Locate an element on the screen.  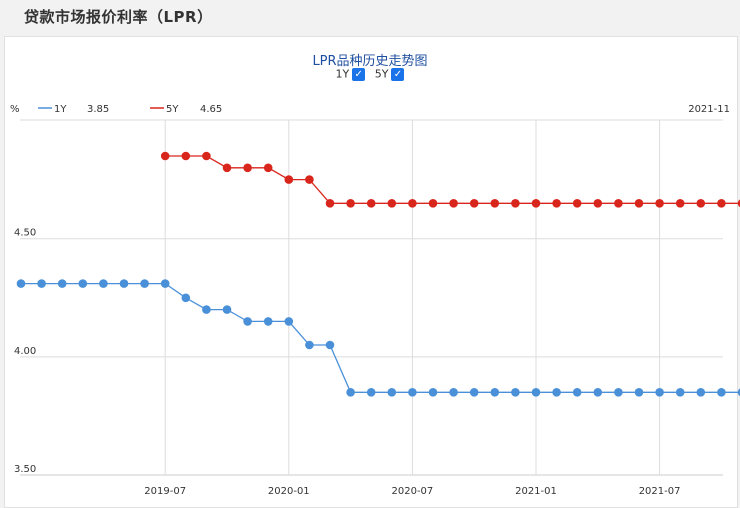
legend-1y-value: 3.85 is located at coordinates (98, 109).